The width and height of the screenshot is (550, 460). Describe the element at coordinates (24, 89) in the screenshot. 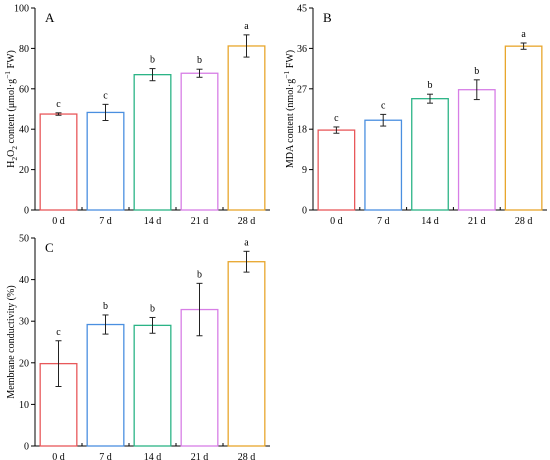

I see `y-tick-label: 60` at that location.